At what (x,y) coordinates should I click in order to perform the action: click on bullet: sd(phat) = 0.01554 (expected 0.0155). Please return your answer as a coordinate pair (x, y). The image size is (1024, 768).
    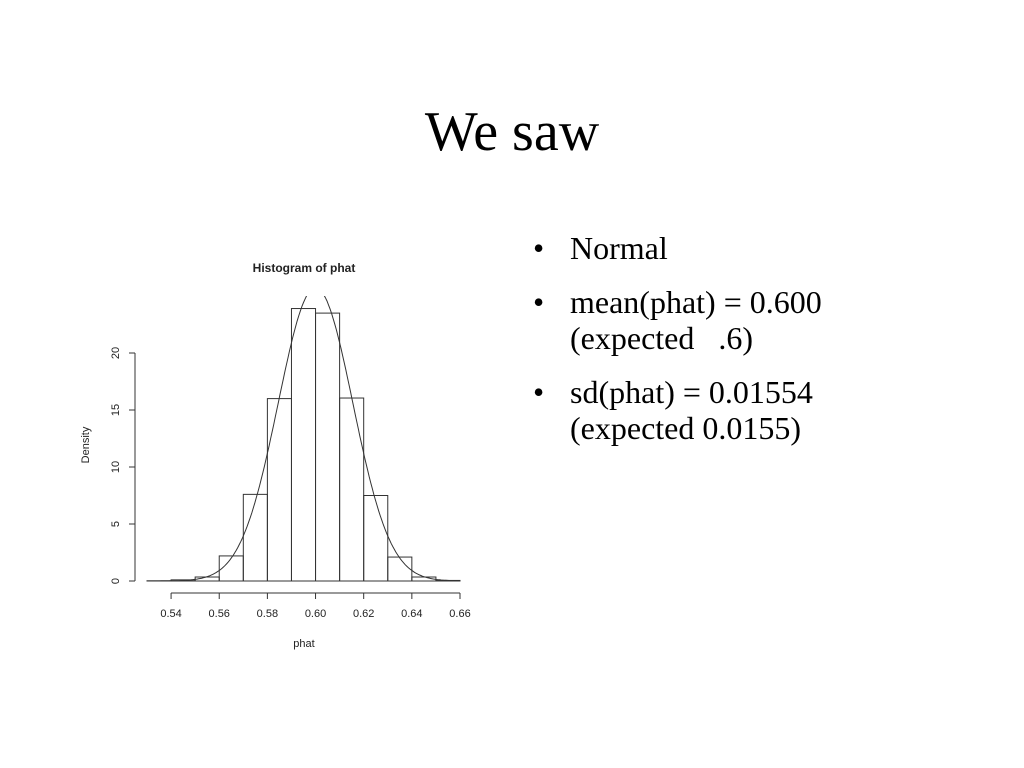
    Looking at the image, I should click on (700, 410).